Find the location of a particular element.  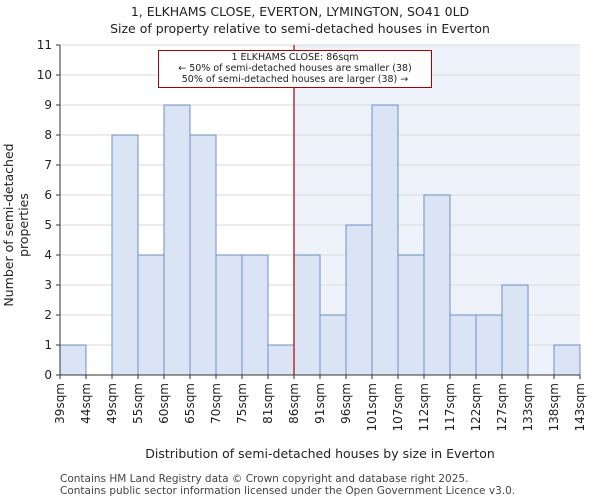

x-tick-label: 127sqm is located at coordinates (502, 407).